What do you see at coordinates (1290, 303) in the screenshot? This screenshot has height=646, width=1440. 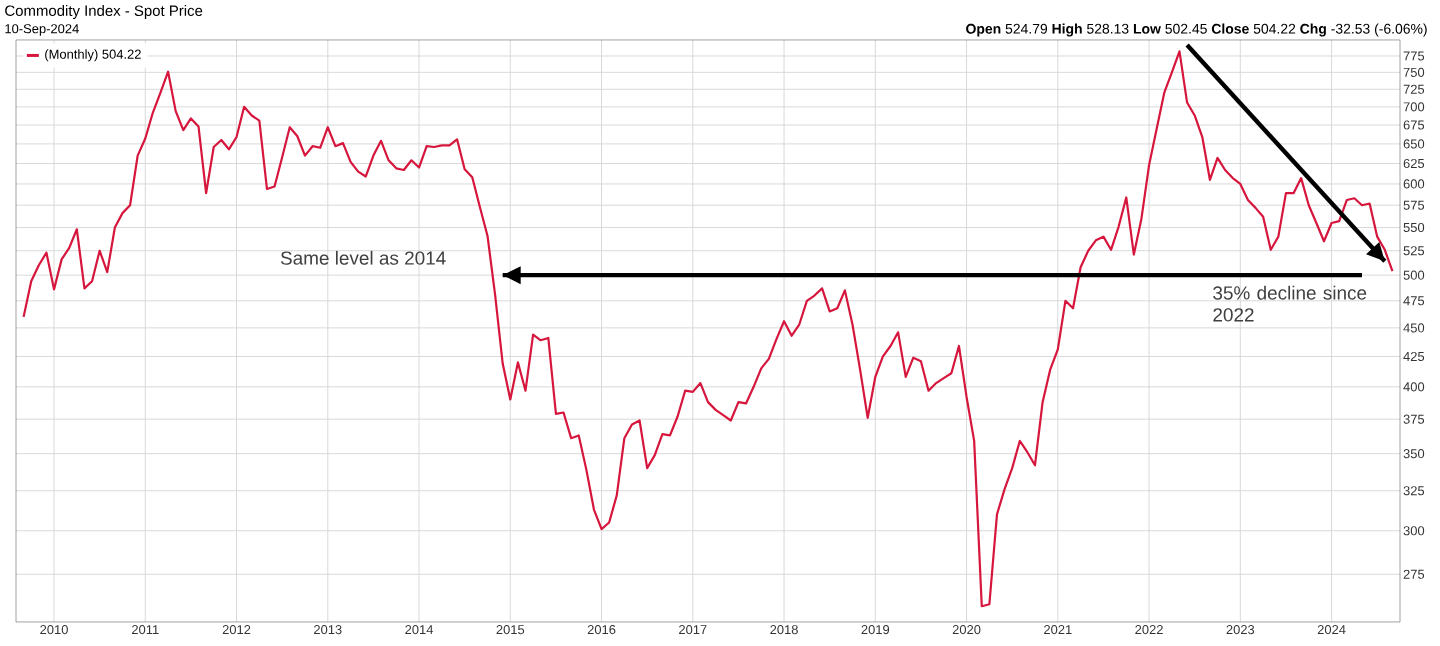 I see `annotation: 35% decline since 2022` at bounding box center [1290, 303].